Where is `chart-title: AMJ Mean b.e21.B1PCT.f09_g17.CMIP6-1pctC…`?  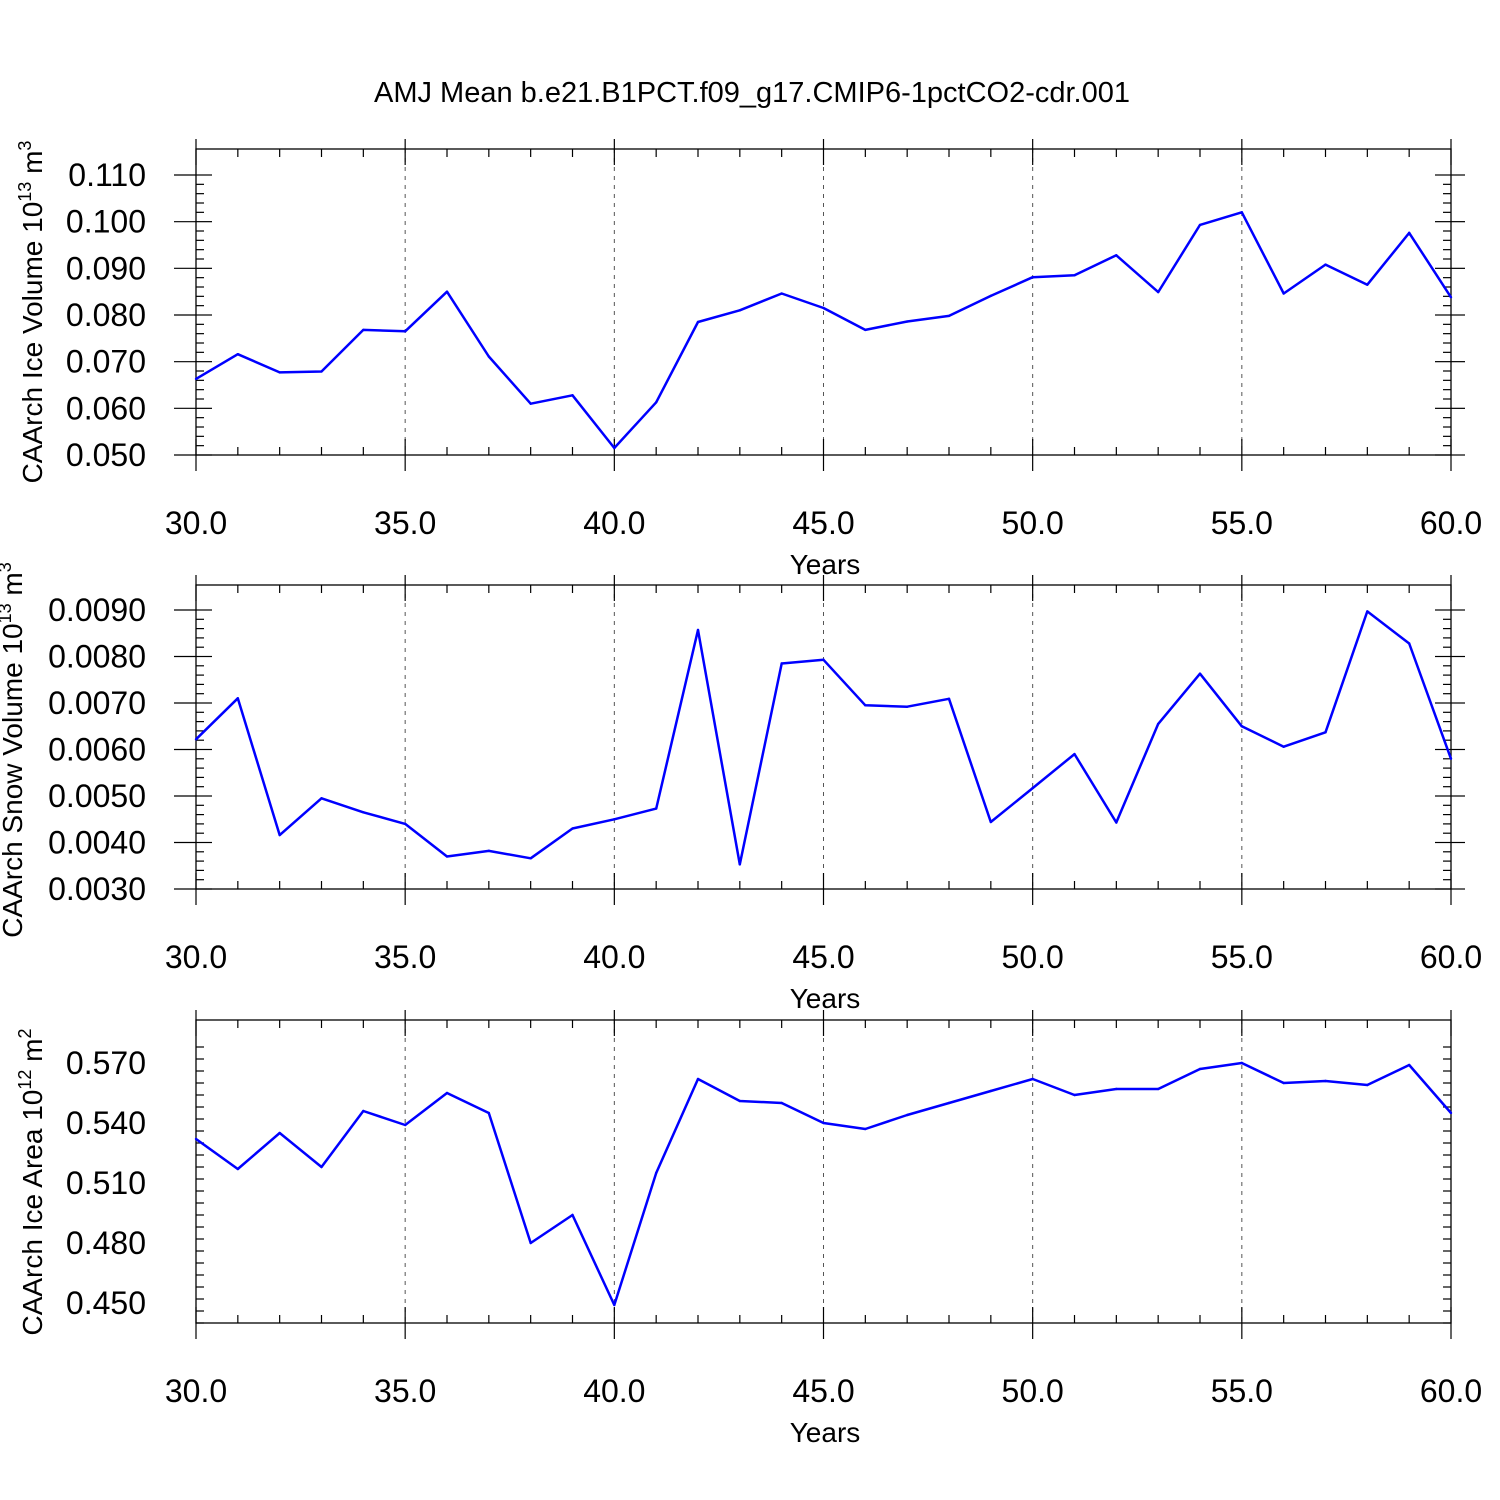
chart-title: AMJ Mean b.e21.B1PCT.f09_g17.CMIP6-1pctC… is located at coordinates (752, 93).